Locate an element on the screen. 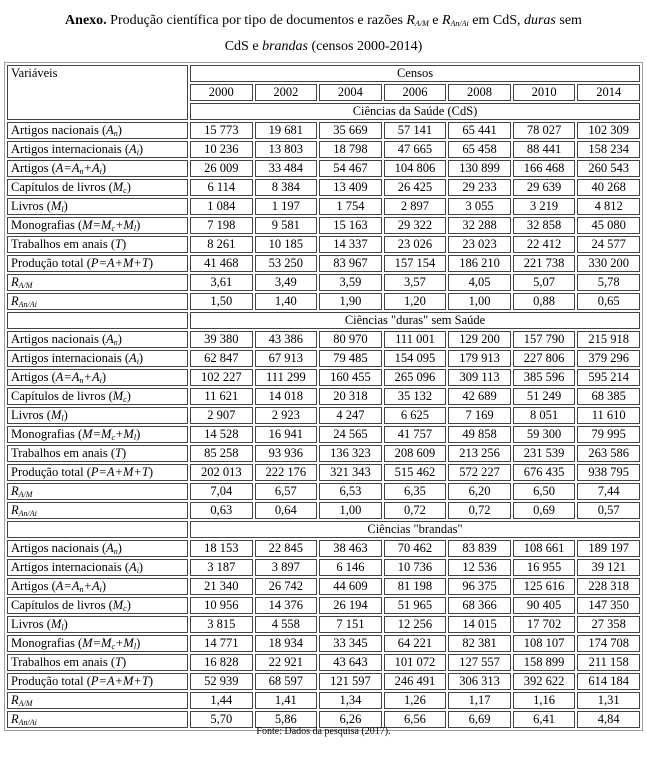 This screenshot has width=647, height=765. value-cell: 15 163 is located at coordinates (350, 225).